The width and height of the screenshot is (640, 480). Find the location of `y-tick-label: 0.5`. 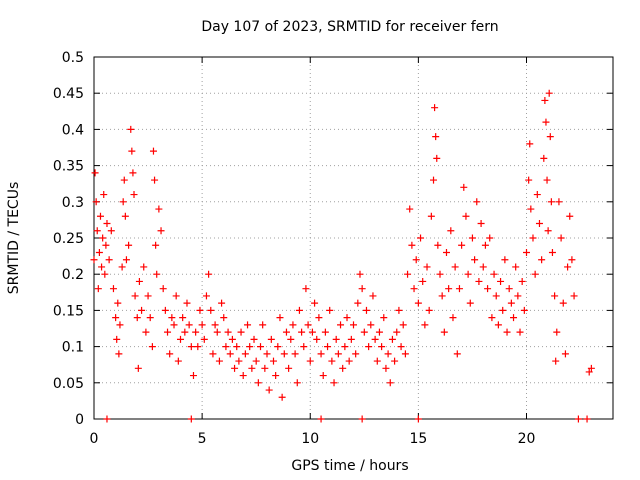

y-tick-label: 0.5 is located at coordinates (73, 58).